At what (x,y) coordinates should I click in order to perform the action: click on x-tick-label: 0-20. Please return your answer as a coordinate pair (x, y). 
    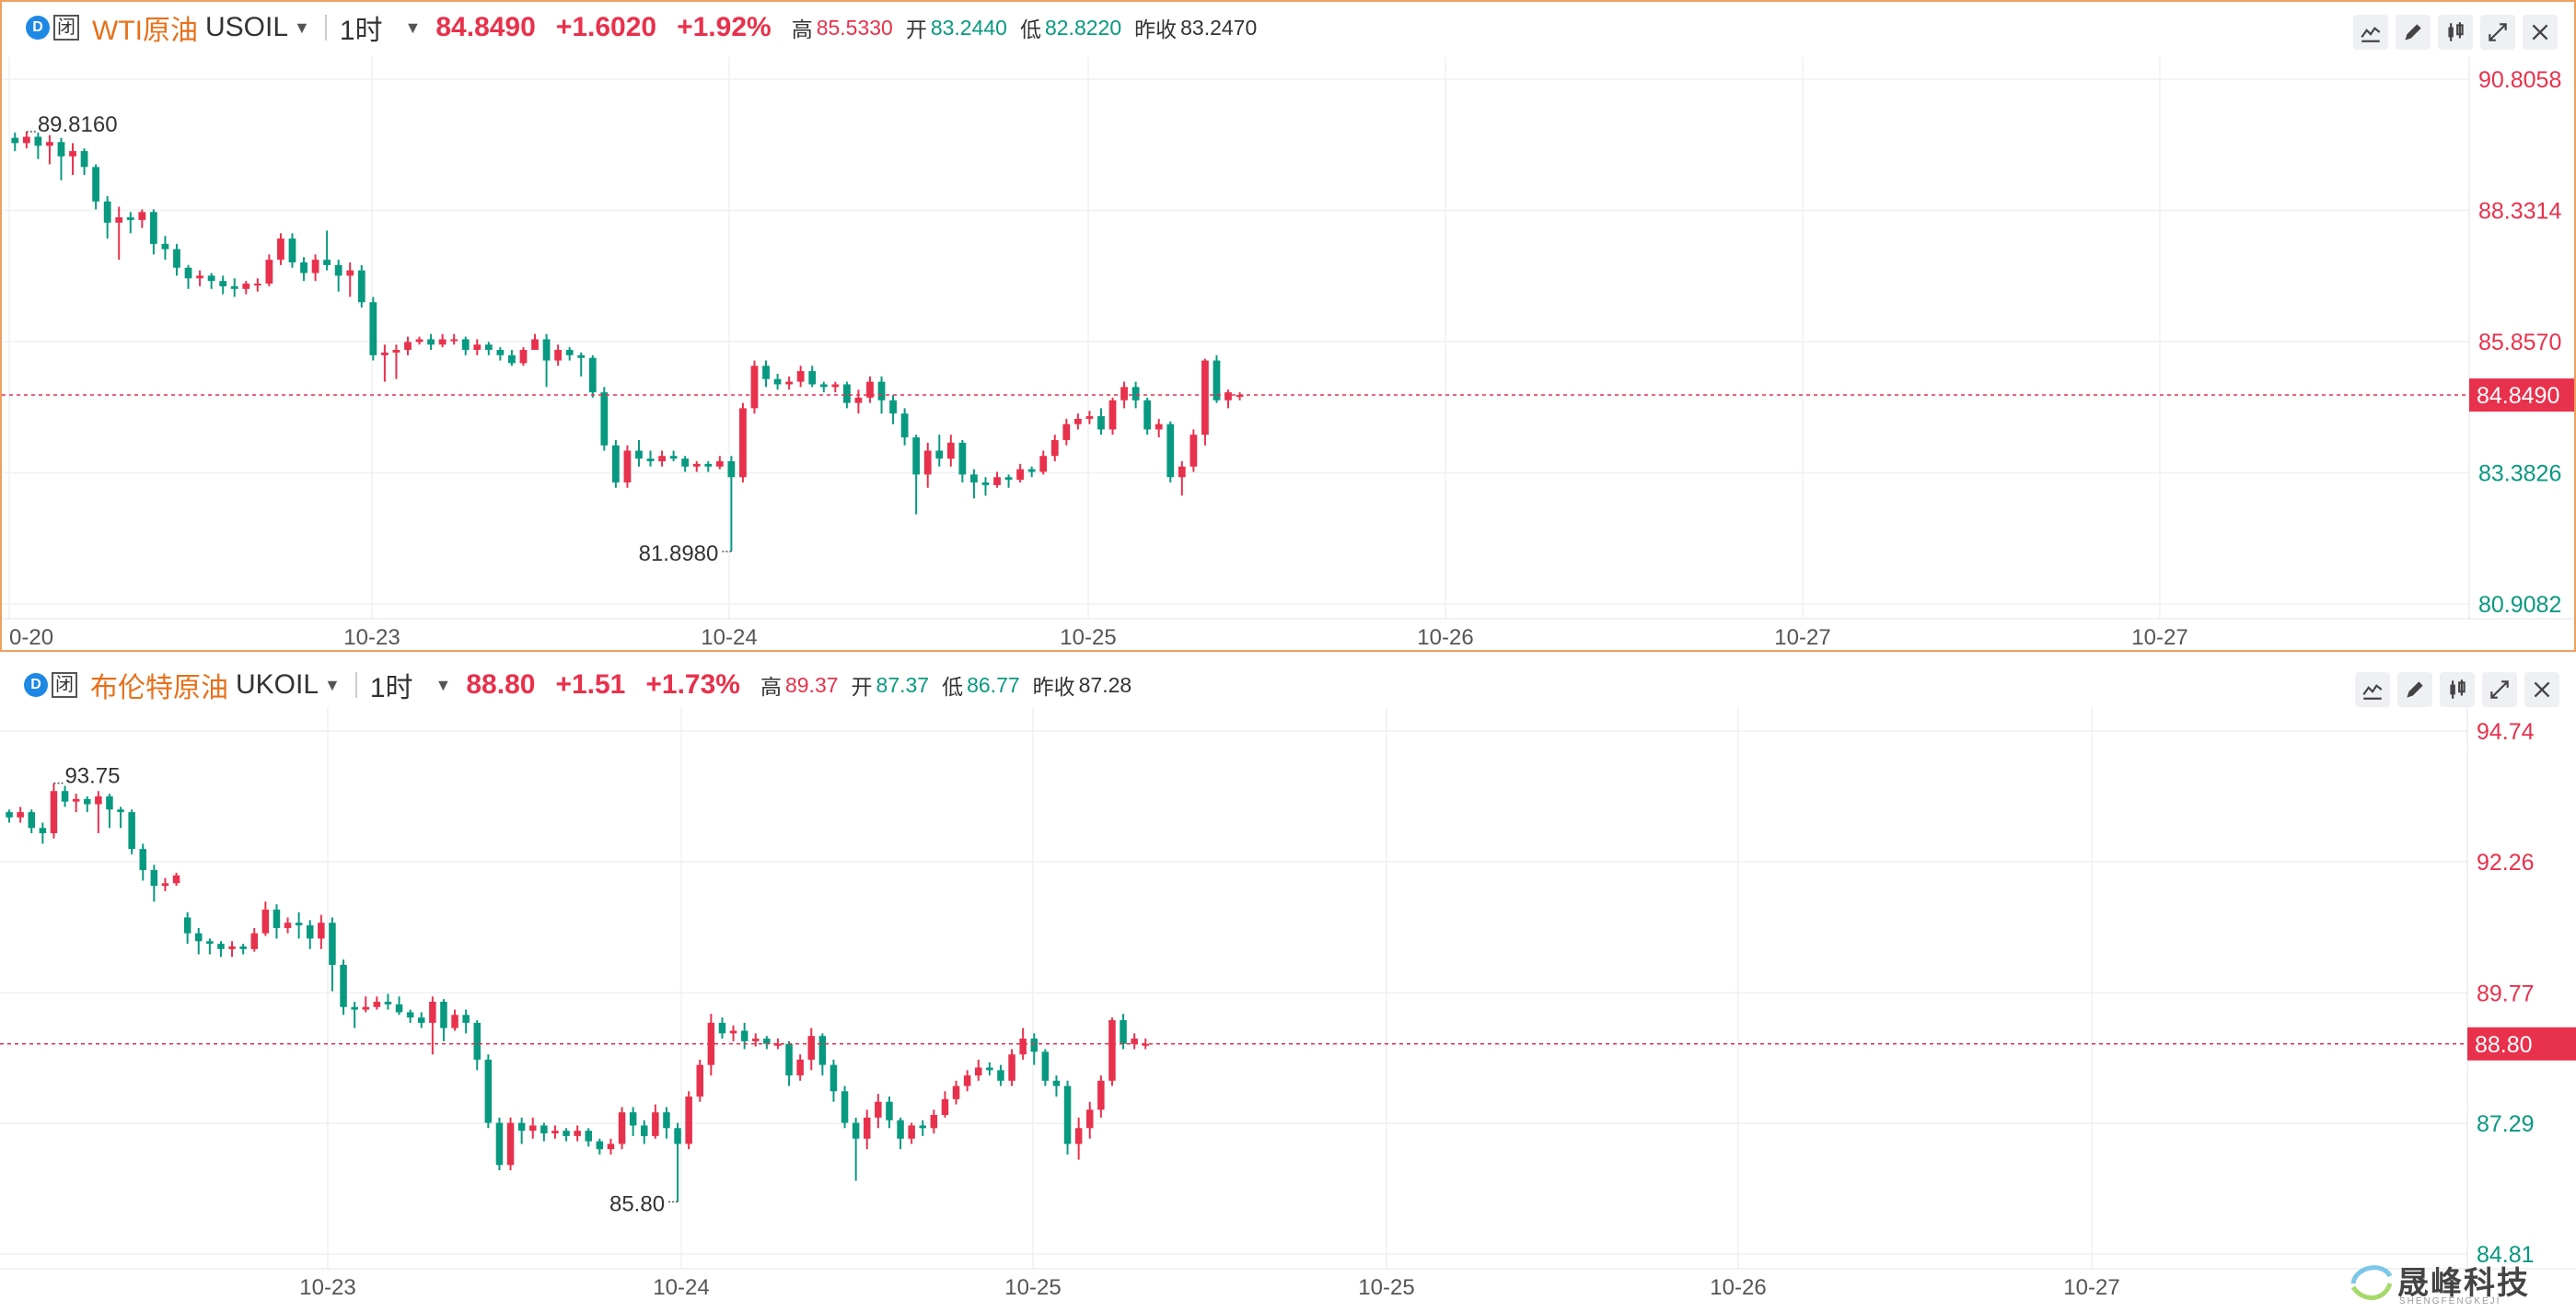
    Looking at the image, I should click on (31, 637).